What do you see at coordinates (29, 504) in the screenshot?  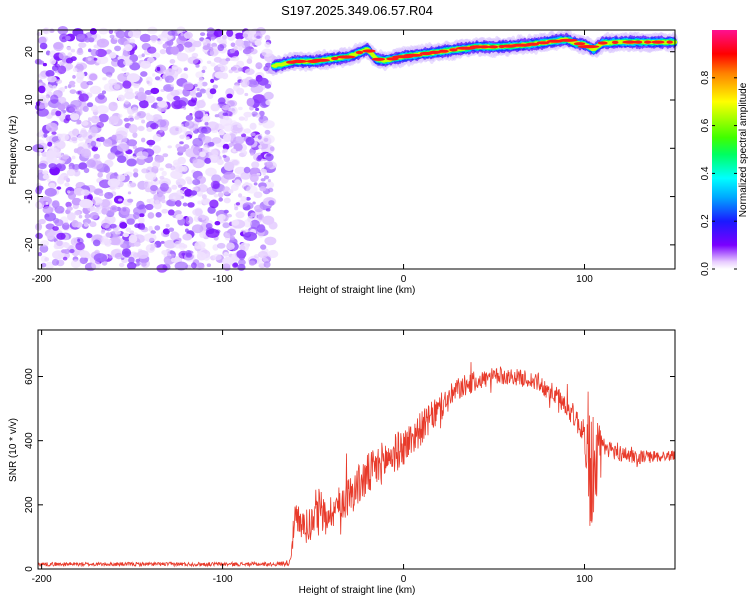 I see `snr-y-tick-label: 200` at bounding box center [29, 504].